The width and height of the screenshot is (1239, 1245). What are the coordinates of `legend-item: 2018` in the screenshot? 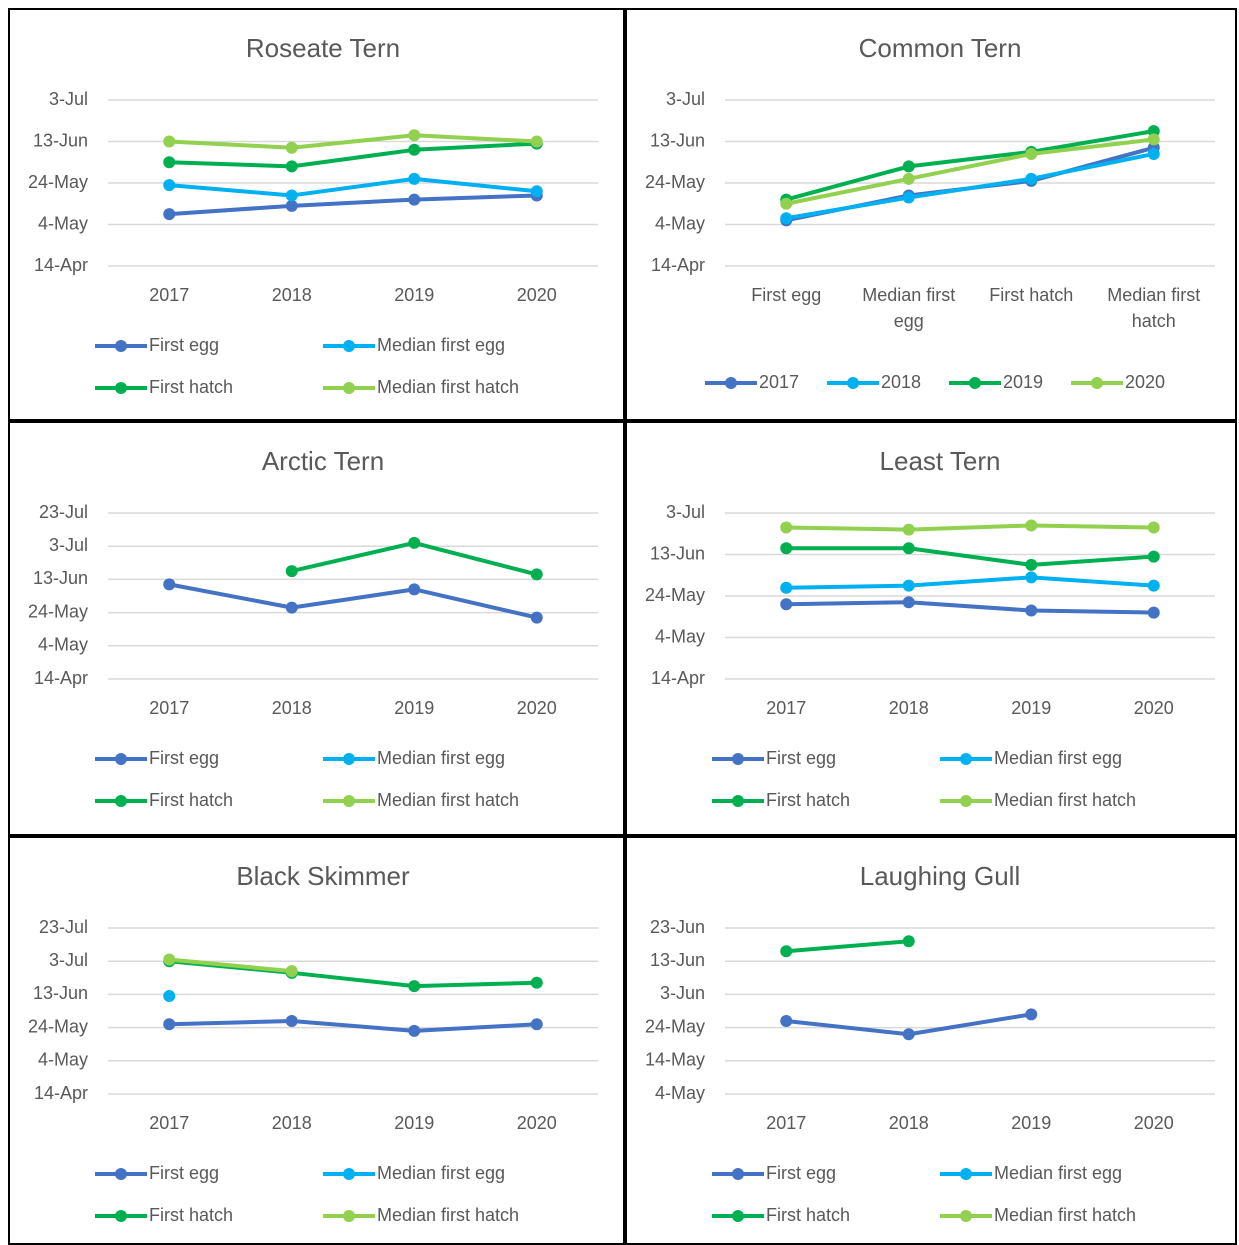 It's located at (874, 382).